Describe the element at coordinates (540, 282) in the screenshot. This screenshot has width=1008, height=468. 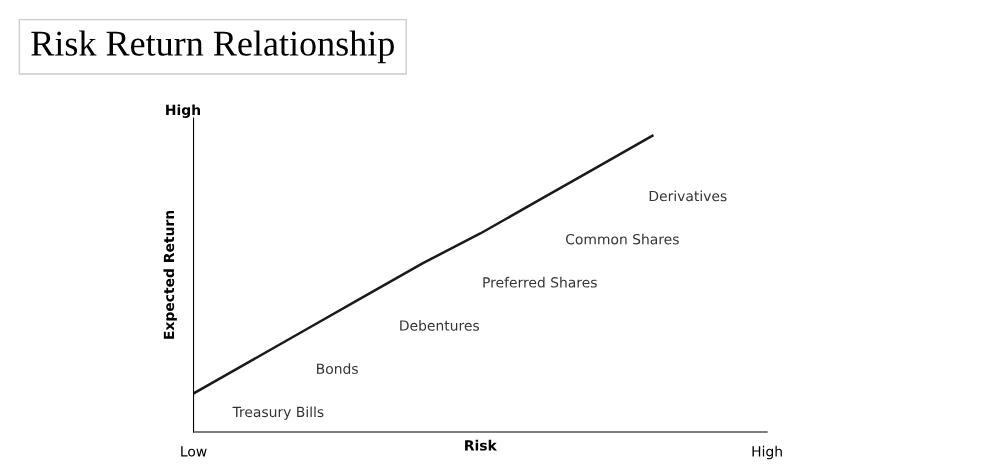
I see `annotation: Preferred Shares` at that location.